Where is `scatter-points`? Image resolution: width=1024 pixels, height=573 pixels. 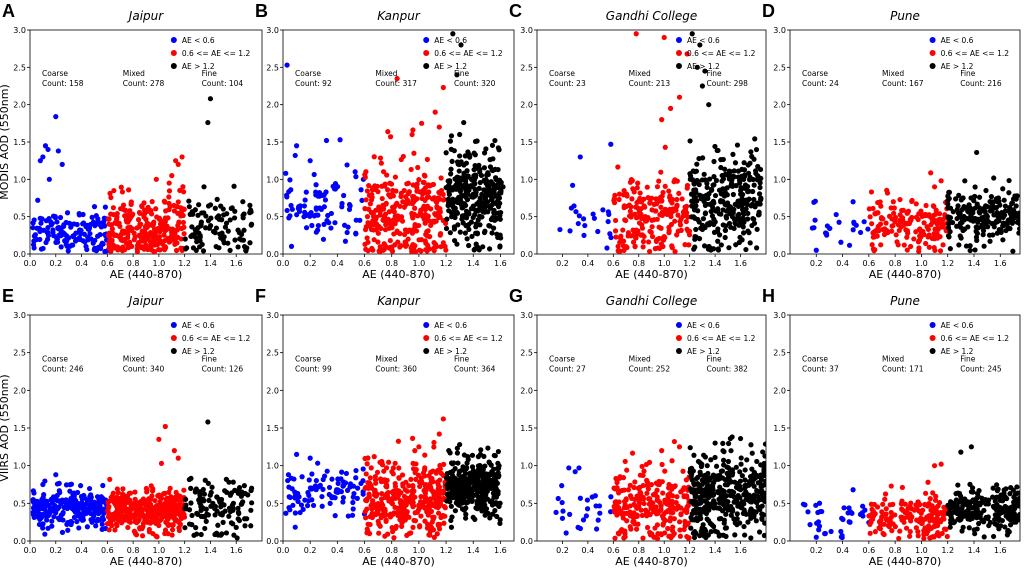
scatter-points is located at coordinates (142, 480).